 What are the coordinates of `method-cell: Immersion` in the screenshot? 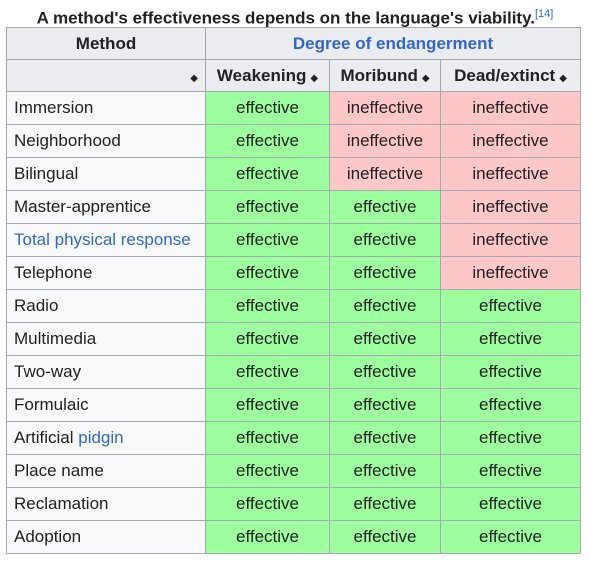 It's located at (106, 108).